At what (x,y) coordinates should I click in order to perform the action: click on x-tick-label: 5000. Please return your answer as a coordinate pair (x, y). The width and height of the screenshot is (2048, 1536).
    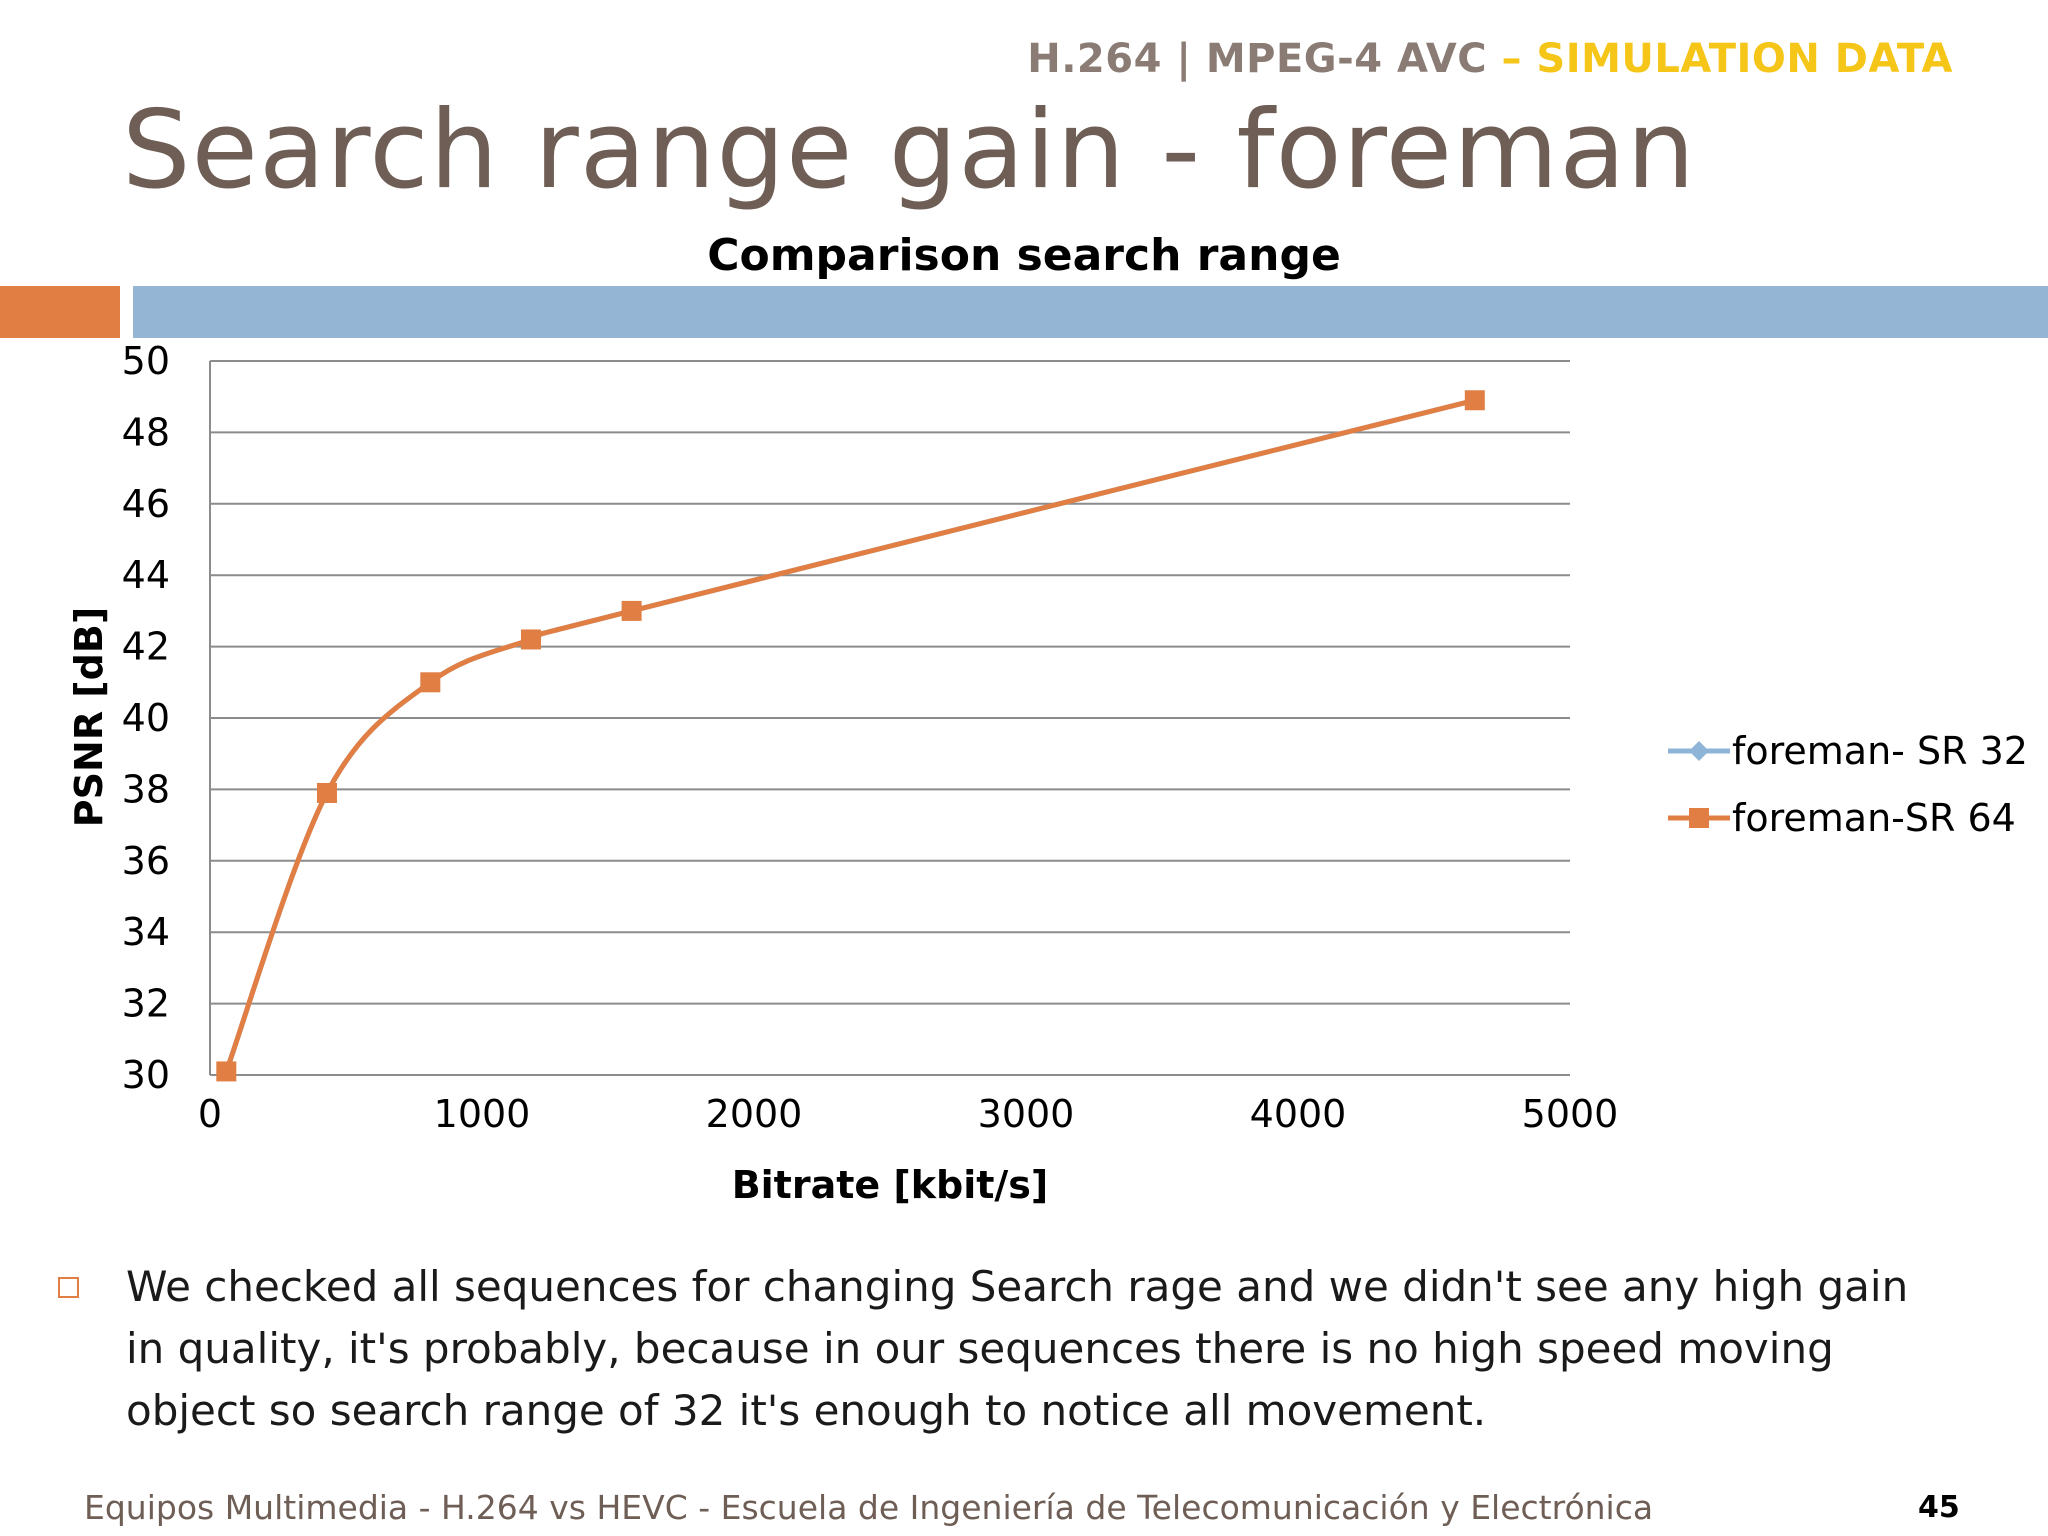
    Looking at the image, I should click on (1570, 1114).